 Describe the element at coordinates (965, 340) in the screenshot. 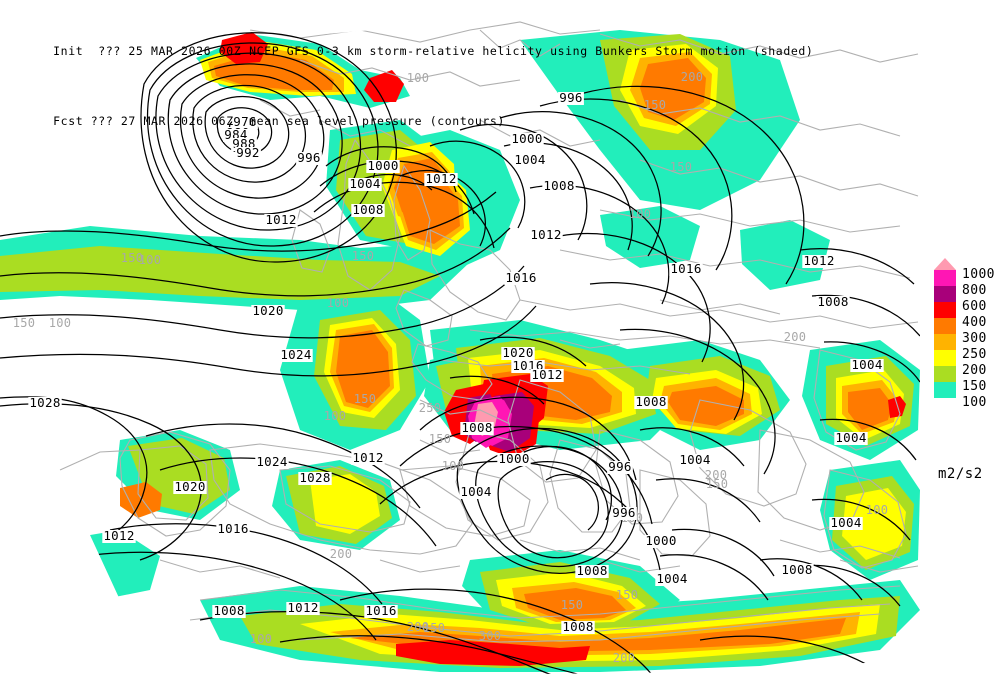

I see `legend-row: 300` at that location.